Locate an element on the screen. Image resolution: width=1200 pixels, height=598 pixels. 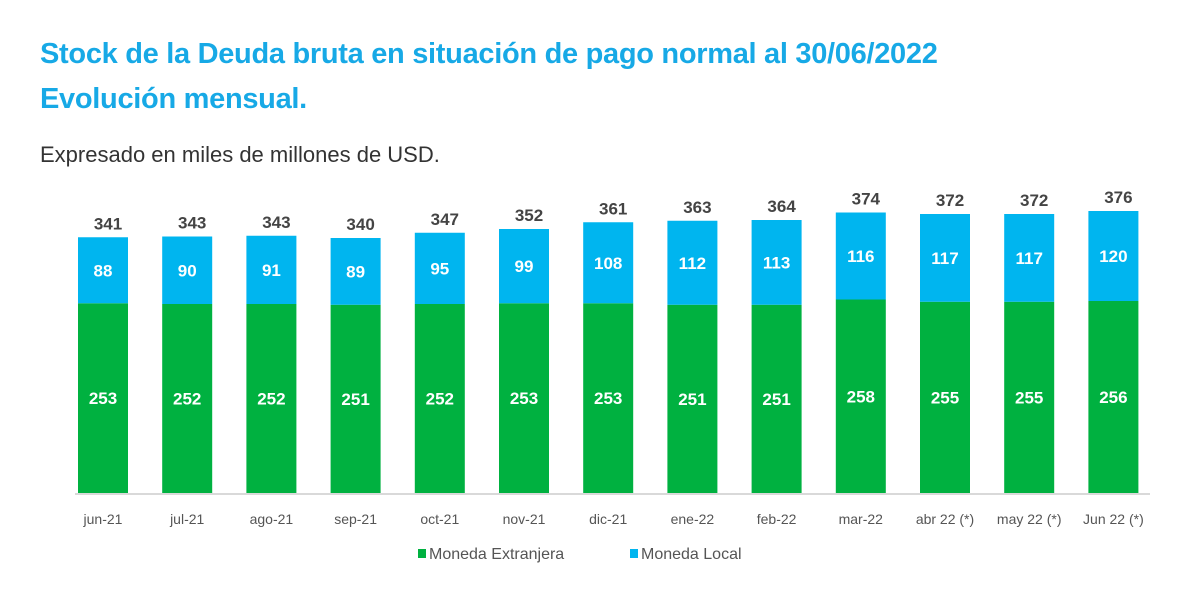
data-label: 99 is located at coordinates (524, 266).